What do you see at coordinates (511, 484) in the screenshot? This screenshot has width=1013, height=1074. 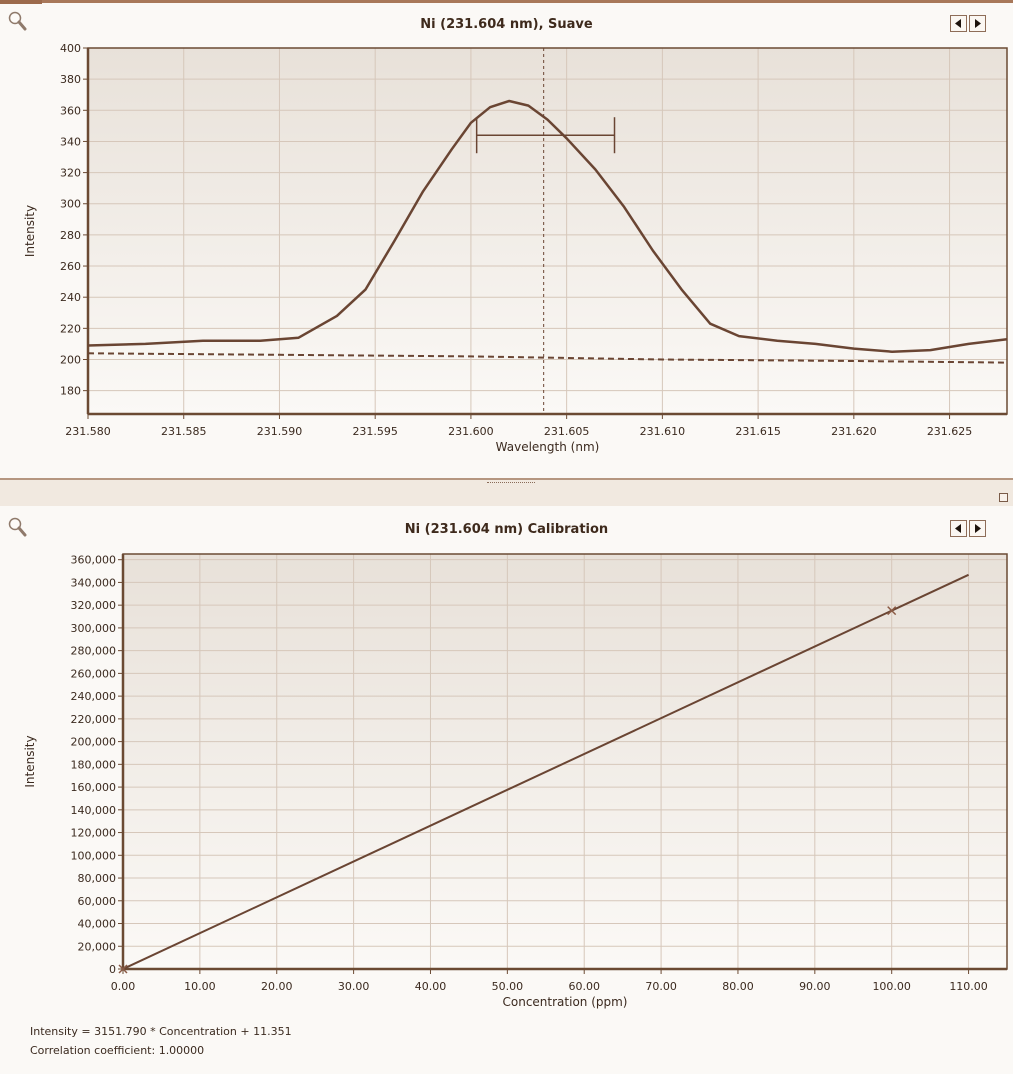 I see `splitter-grip` at bounding box center [511, 484].